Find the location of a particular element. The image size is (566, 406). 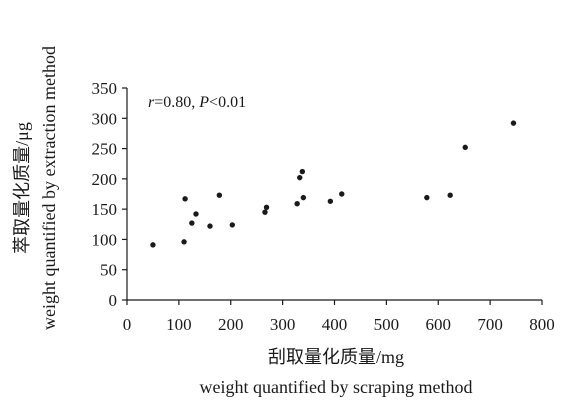

x-tick-label: 600 is located at coordinates (439, 324).